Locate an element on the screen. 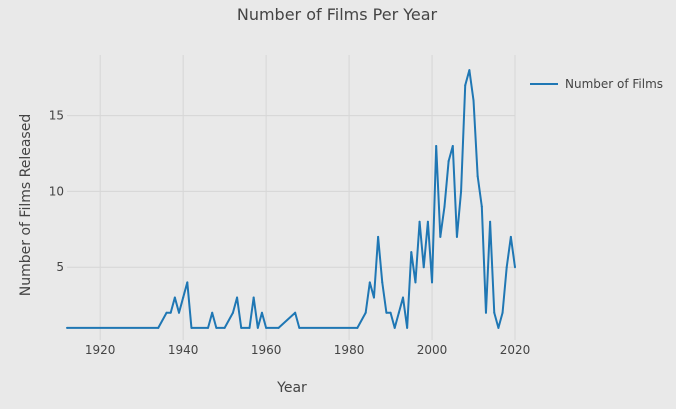 The width and height of the screenshot is (676, 409). x-tick-label: 2020 is located at coordinates (515, 350).